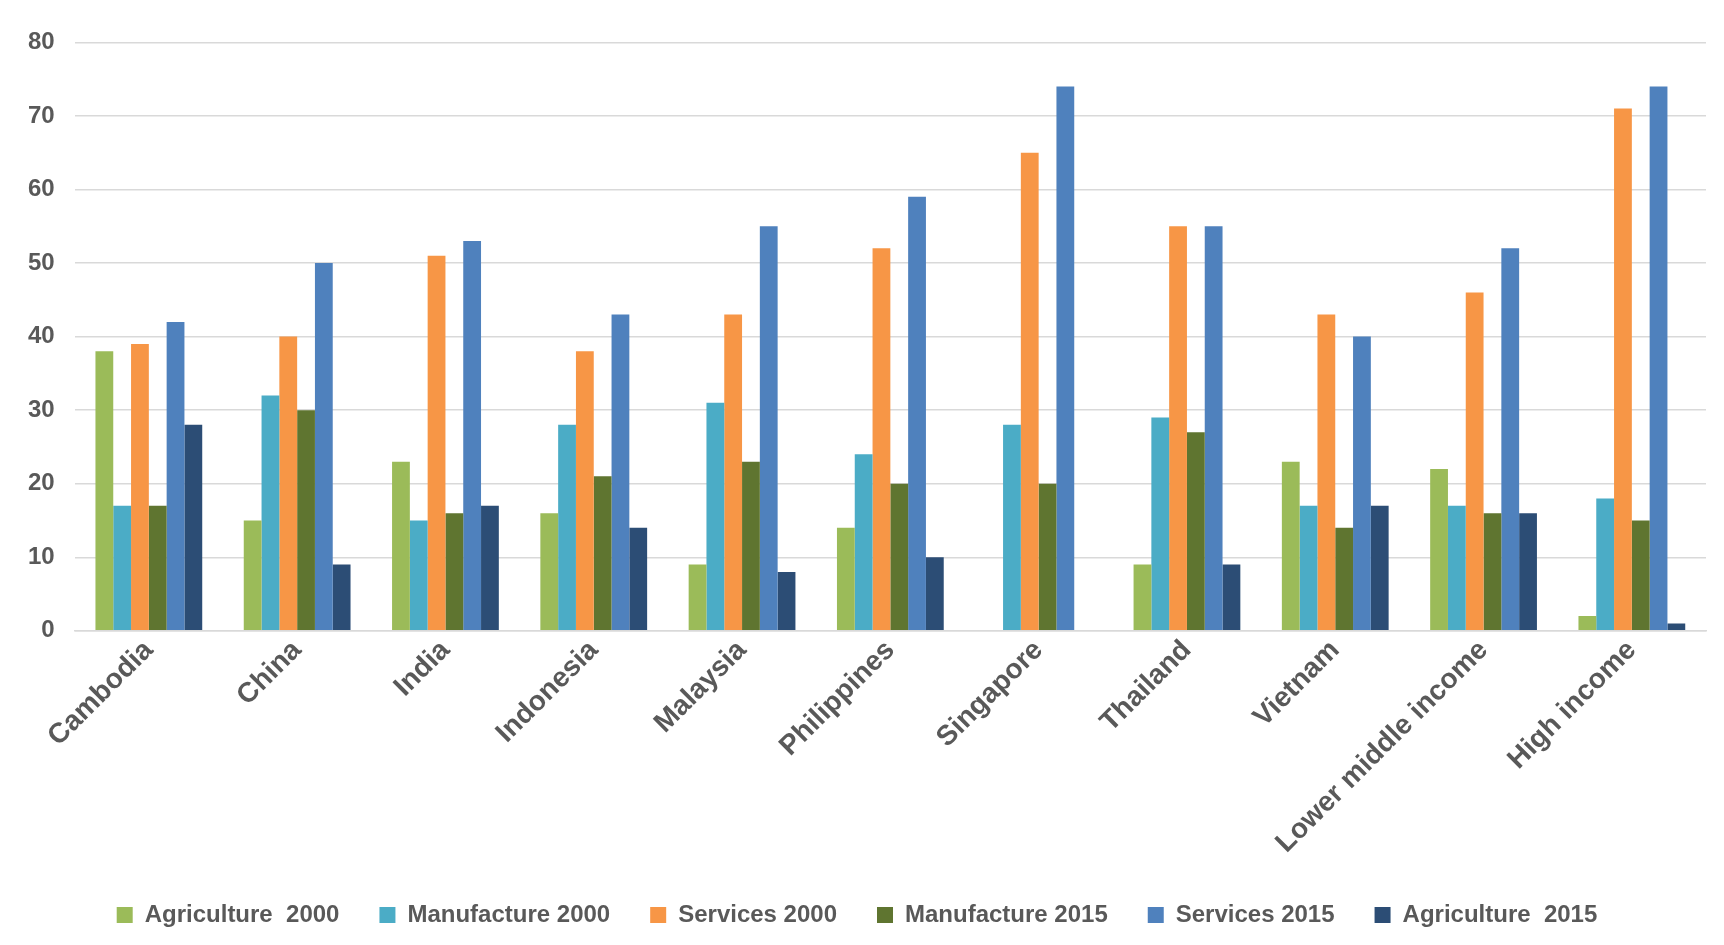 Image resolution: width=1724 pixels, height=945 pixels. I want to click on y-tick-label: 30, so click(41, 408).